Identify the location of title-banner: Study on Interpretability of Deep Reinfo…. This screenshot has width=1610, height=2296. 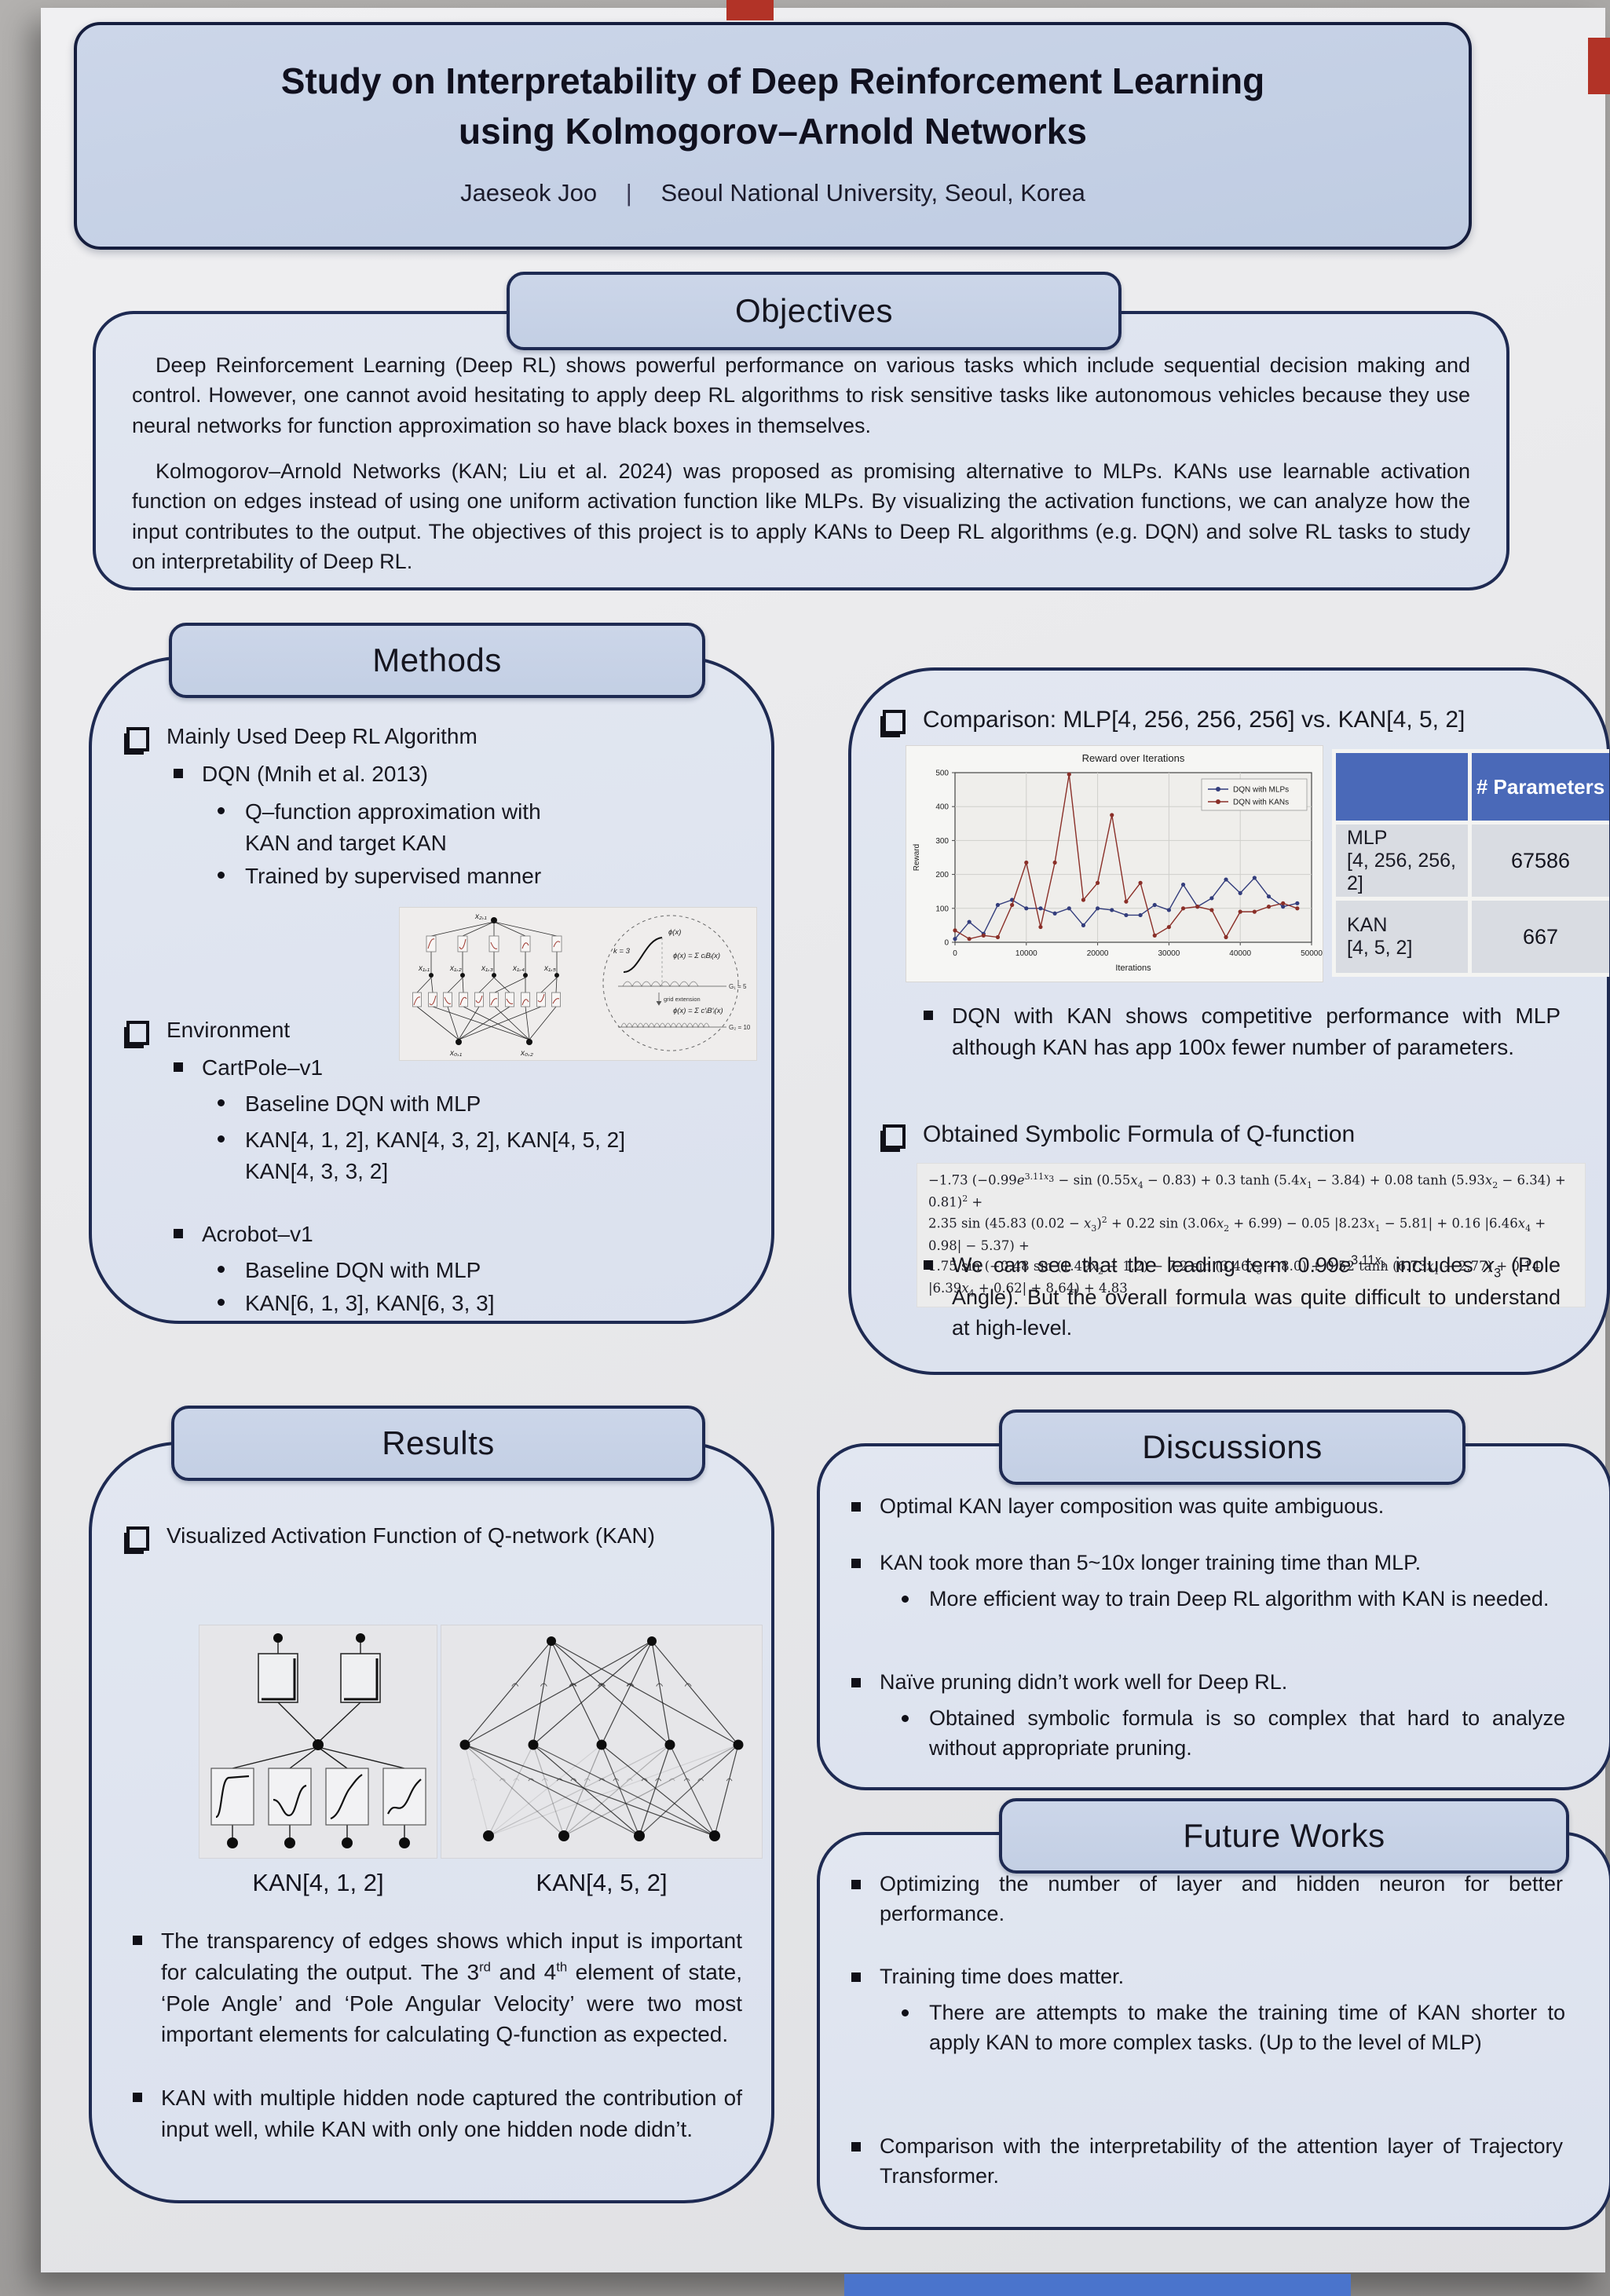
(773, 136).